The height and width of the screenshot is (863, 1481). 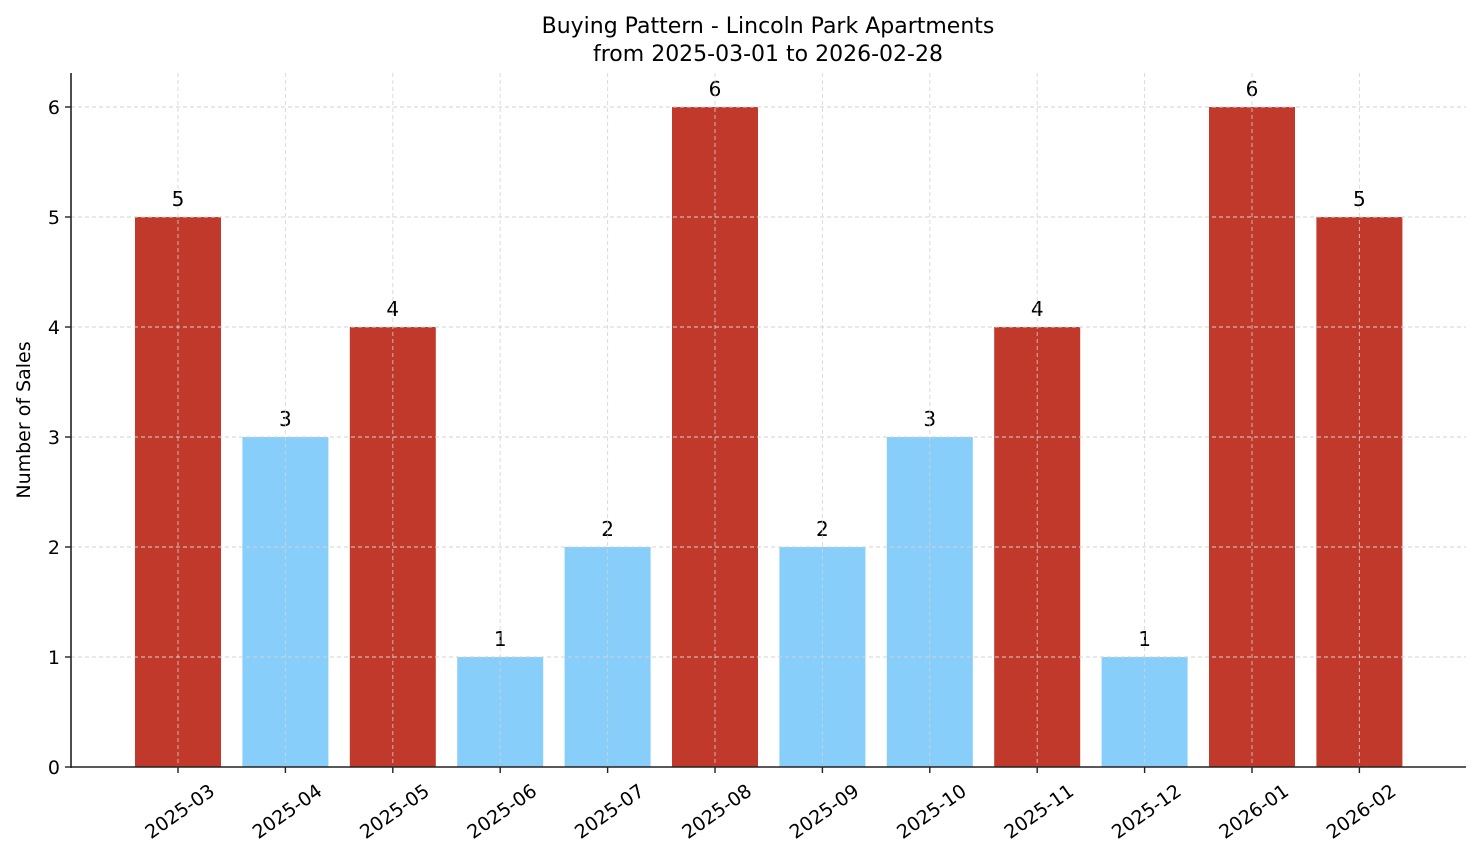 What do you see at coordinates (54, 108) in the screenshot?
I see `y-tick-label: 6` at bounding box center [54, 108].